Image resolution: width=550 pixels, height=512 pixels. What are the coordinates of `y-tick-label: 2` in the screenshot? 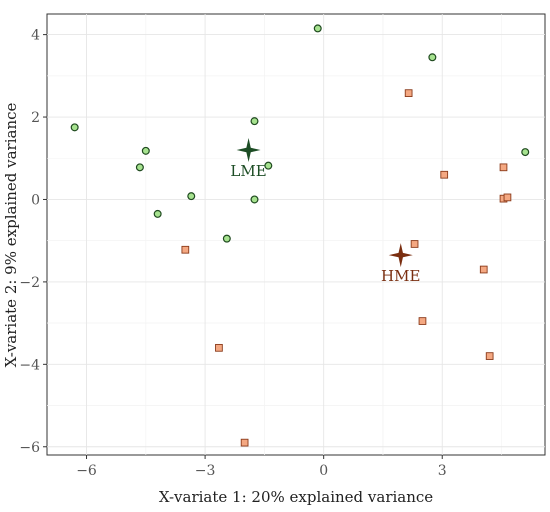 It's located at (35, 118).